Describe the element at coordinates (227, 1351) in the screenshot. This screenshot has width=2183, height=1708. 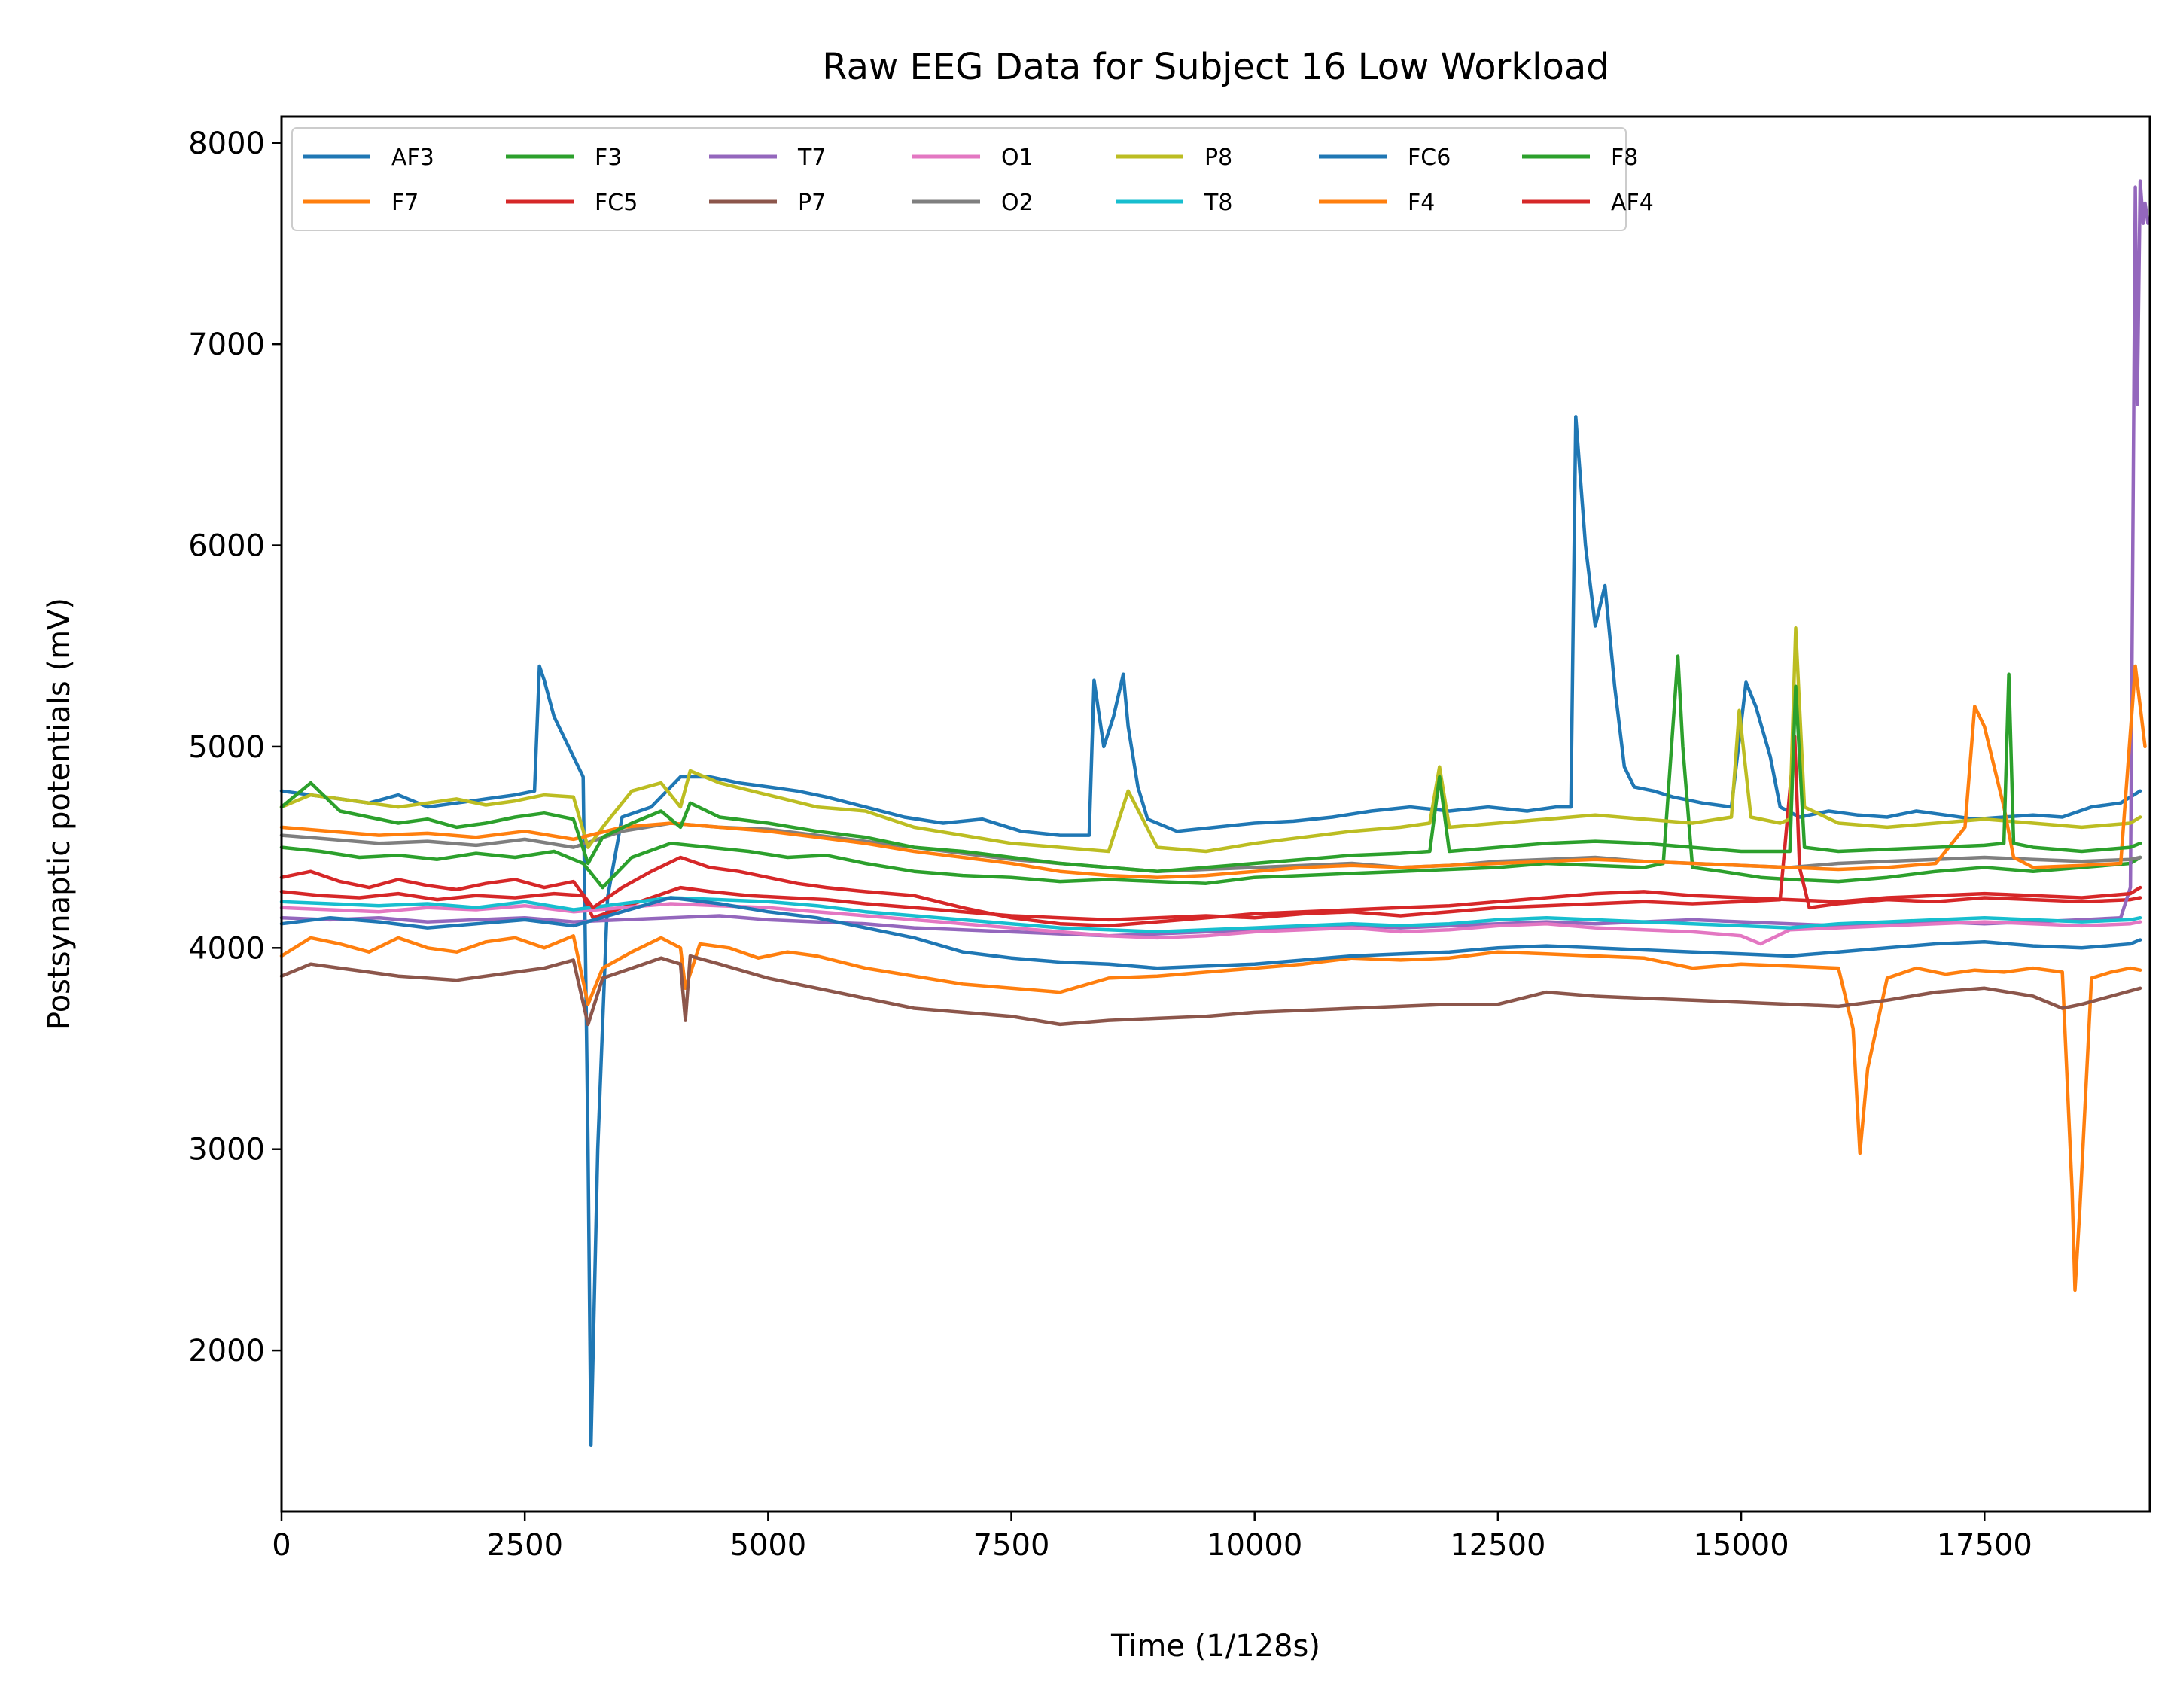
I see `y-tick-label: 2000` at that location.